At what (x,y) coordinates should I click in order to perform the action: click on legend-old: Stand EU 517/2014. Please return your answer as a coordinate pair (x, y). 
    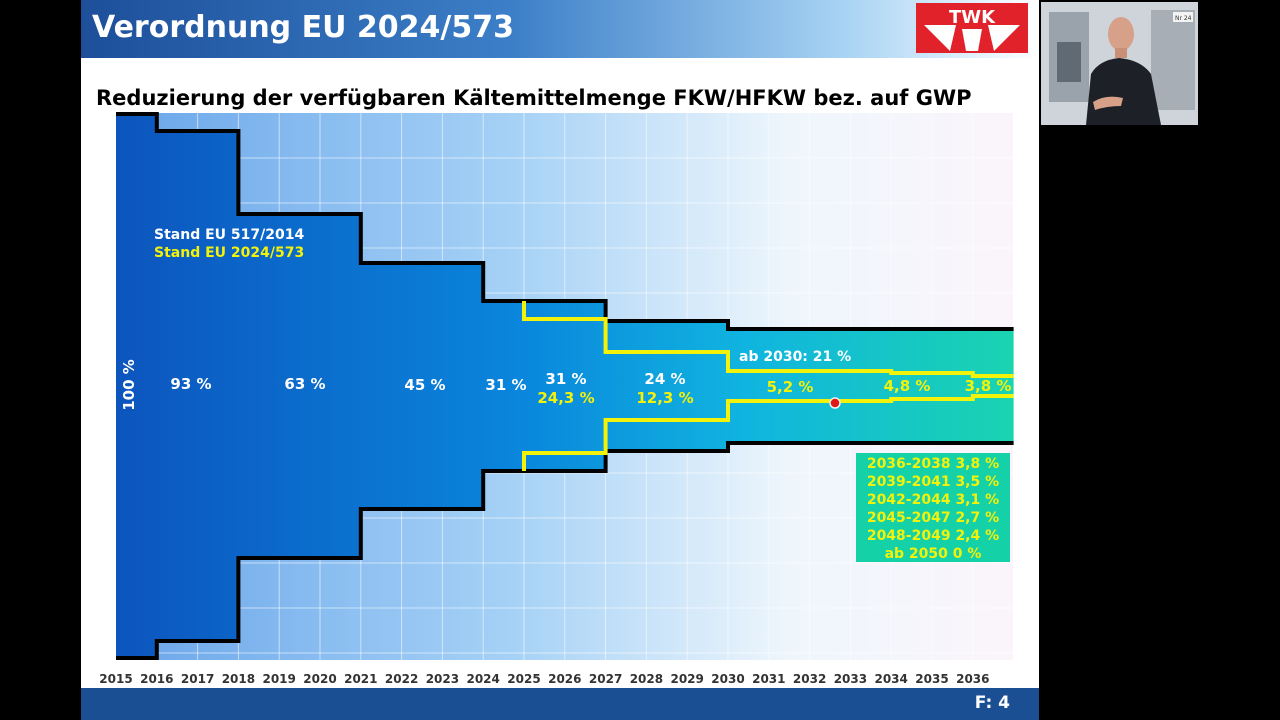
    Looking at the image, I should click on (229, 235).